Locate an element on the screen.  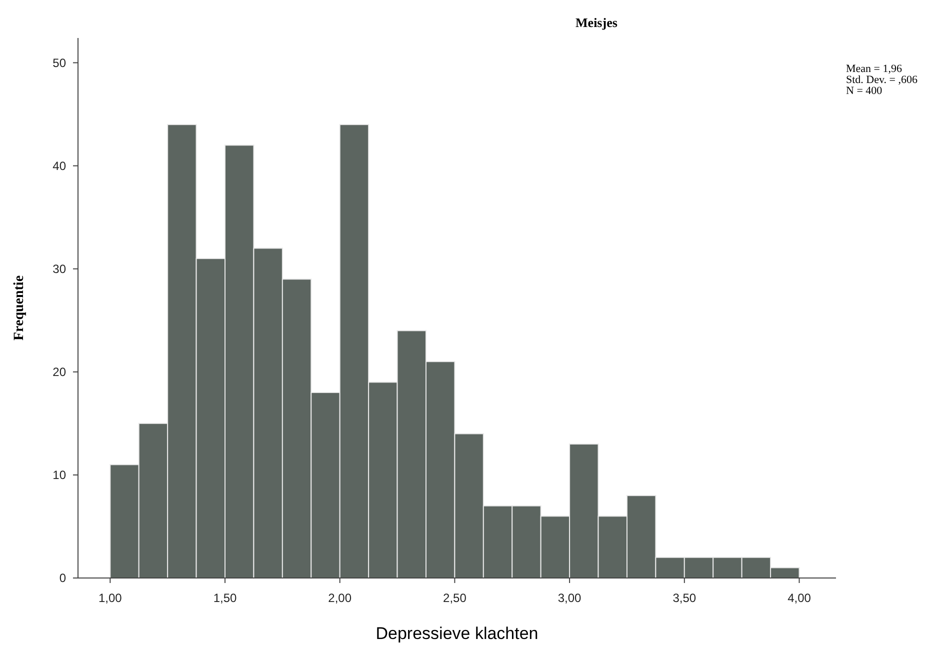
y-tick-label: 50 is located at coordinates (59, 63).